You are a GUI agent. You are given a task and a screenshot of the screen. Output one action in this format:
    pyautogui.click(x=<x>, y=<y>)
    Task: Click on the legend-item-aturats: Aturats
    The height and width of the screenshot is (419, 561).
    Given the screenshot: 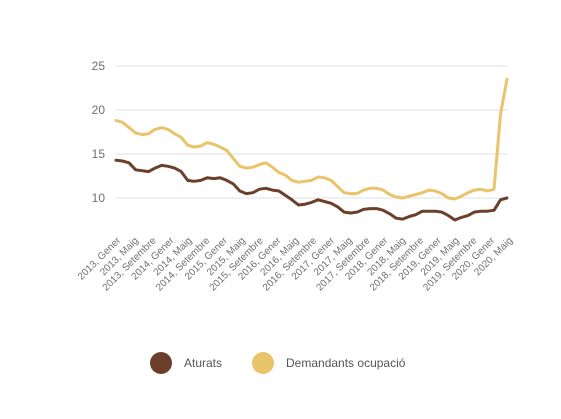 What is the action you would take?
    pyautogui.click(x=186, y=363)
    